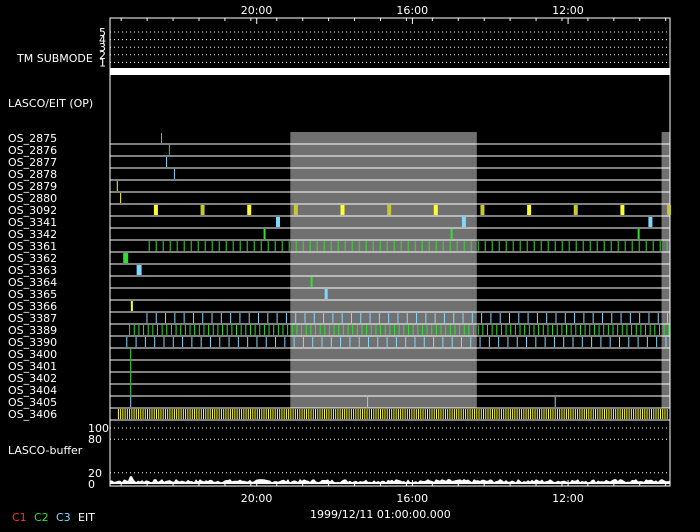 This screenshot has width=700, height=532. I want to click on time-tick-label-top: 20:00, so click(257, 10).